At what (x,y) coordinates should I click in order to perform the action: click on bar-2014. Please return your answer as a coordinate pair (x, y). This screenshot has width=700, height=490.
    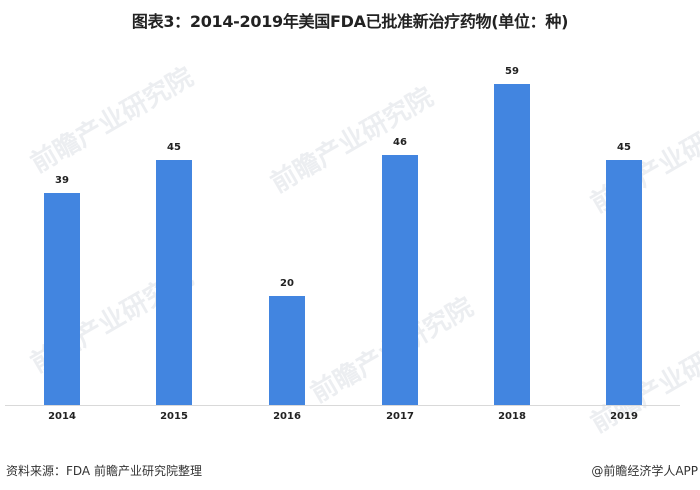
    Looking at the image, I should click on (62, 298).